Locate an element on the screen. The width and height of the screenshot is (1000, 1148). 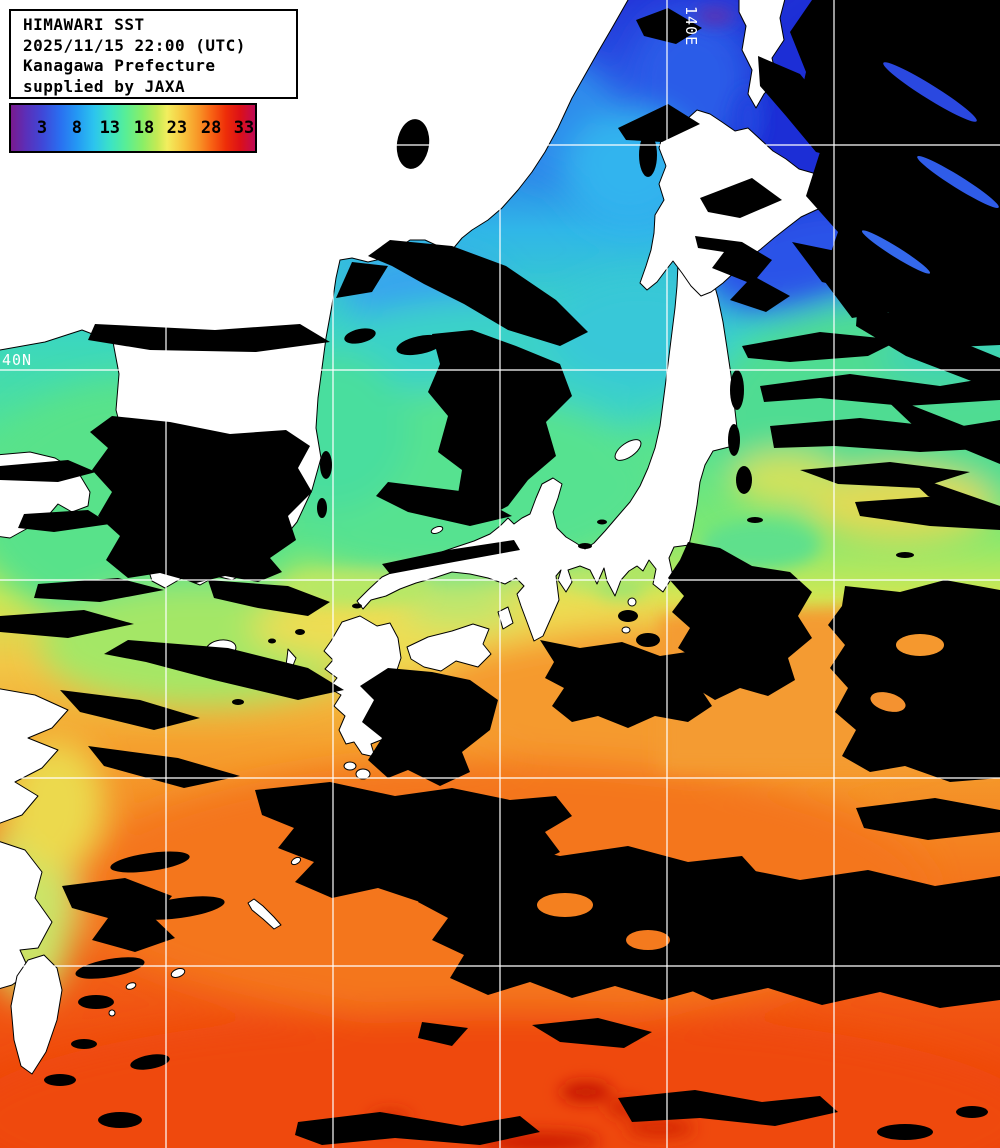
land-miyako is located at coordinates (178, 973).